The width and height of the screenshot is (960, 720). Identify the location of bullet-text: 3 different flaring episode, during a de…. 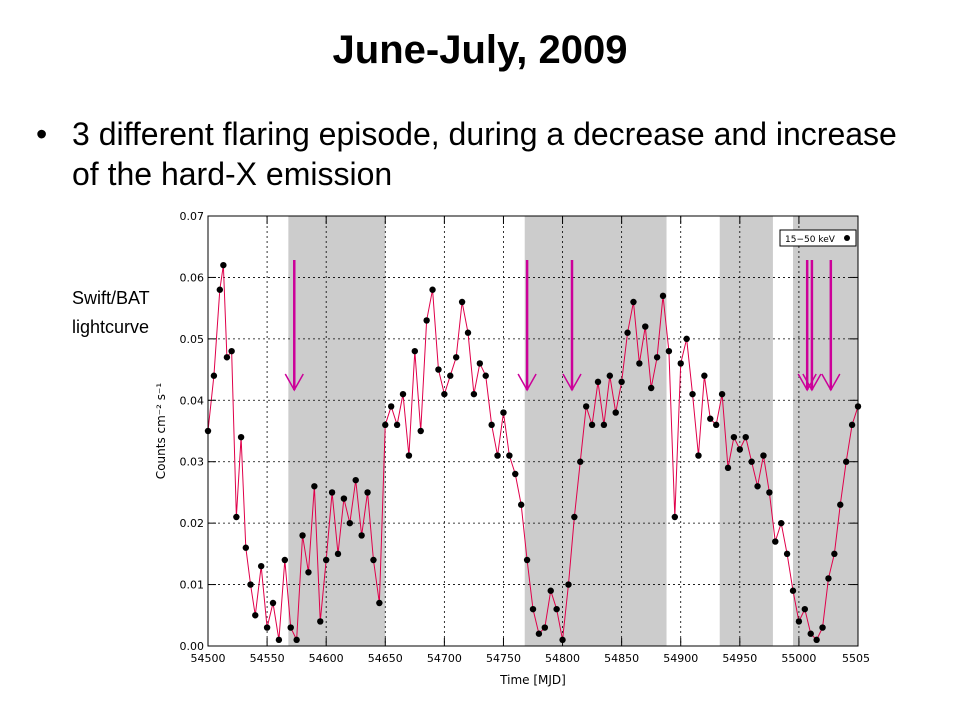
(484, 154).